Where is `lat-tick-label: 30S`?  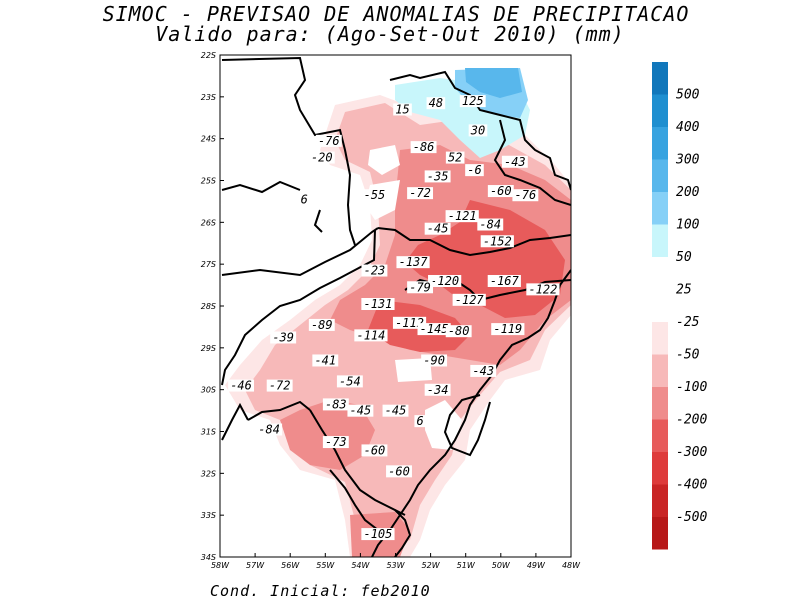 lat-tick-label: 30S is located at coordinates (208, 390).